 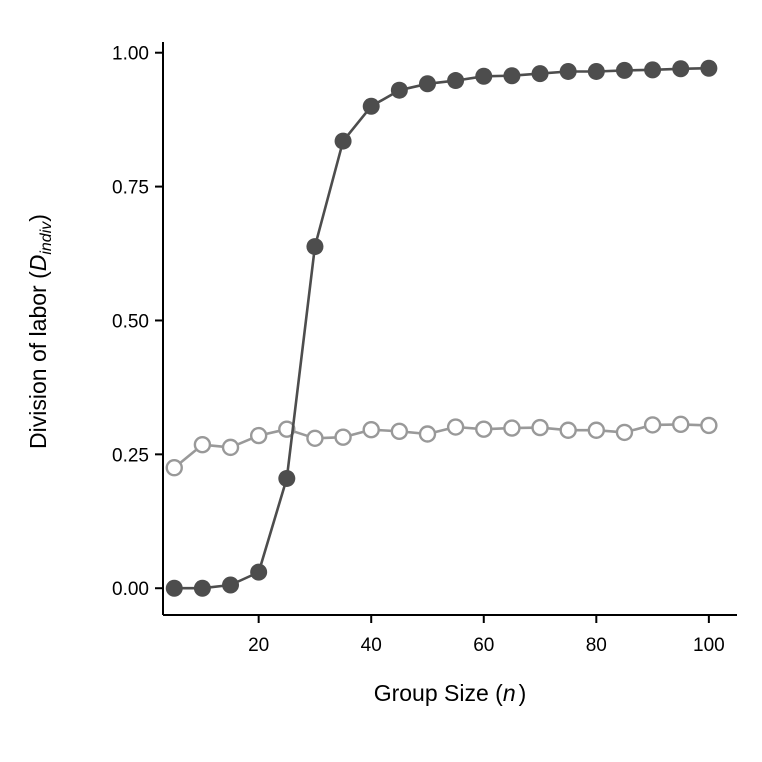 I want to click on y-axis-title: Division of labor (Dindiv), so click(x=40, y=331).